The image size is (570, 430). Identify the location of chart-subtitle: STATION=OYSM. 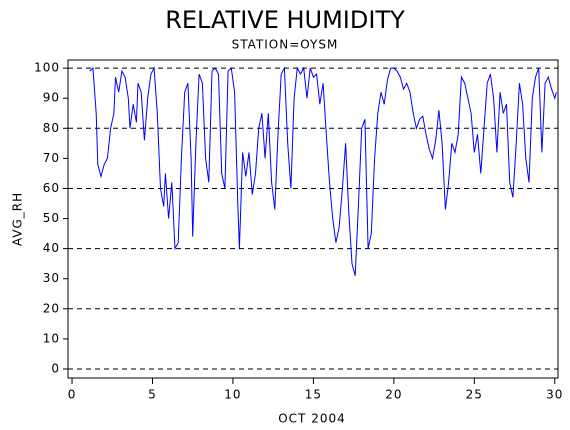
(285, 45).